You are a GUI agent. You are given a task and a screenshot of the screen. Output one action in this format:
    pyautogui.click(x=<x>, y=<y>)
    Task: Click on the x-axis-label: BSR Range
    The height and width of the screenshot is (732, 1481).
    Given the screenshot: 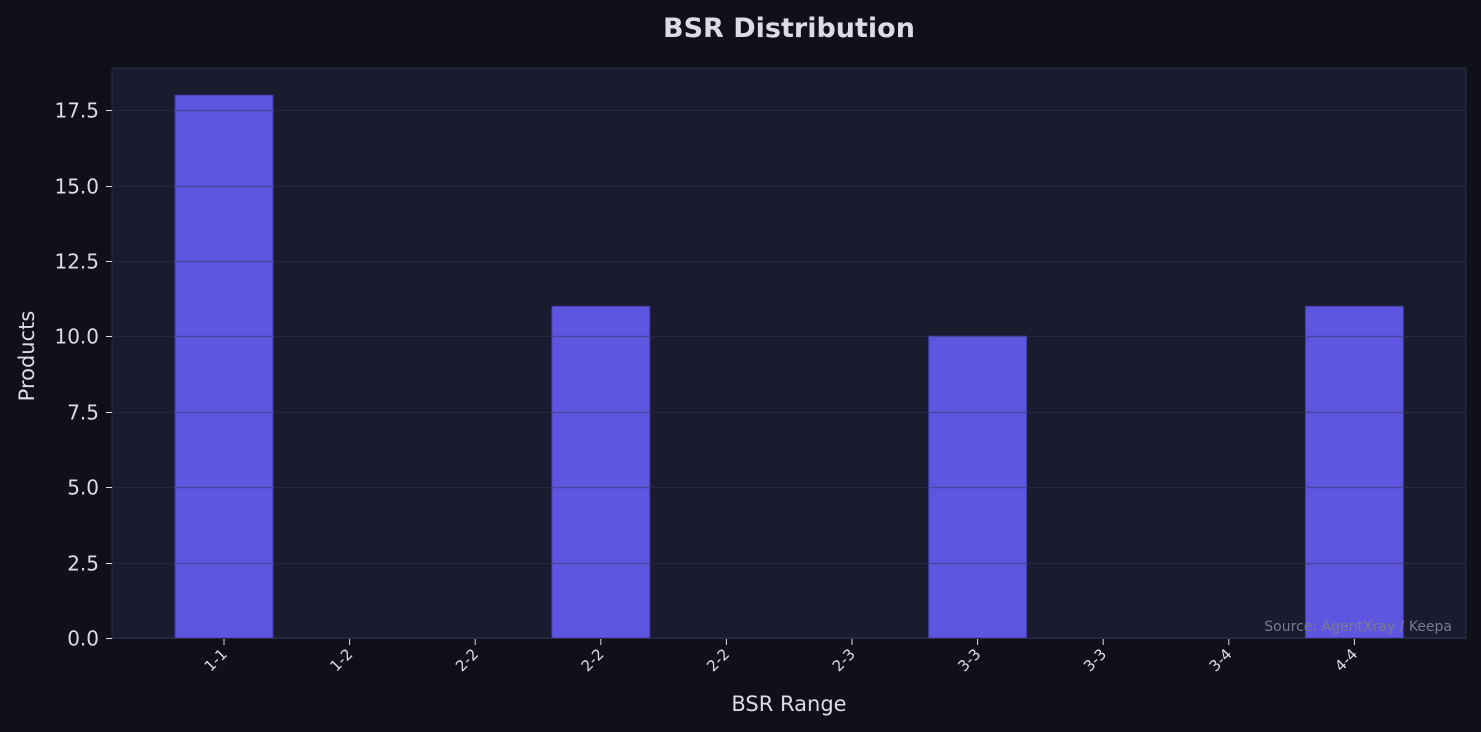 What is the action you would take?
    pyautogui.click(x=788, y=704)
    